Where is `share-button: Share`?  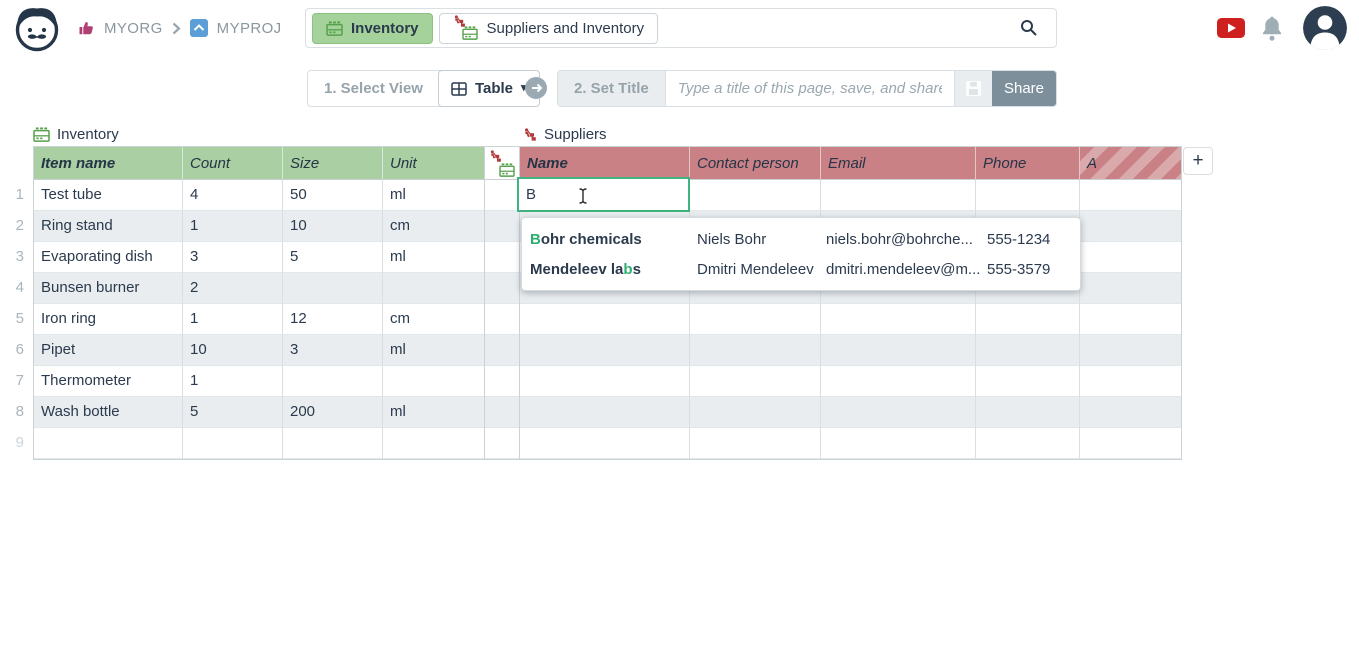 share-button: Share is located at coordinates (1024, 88).